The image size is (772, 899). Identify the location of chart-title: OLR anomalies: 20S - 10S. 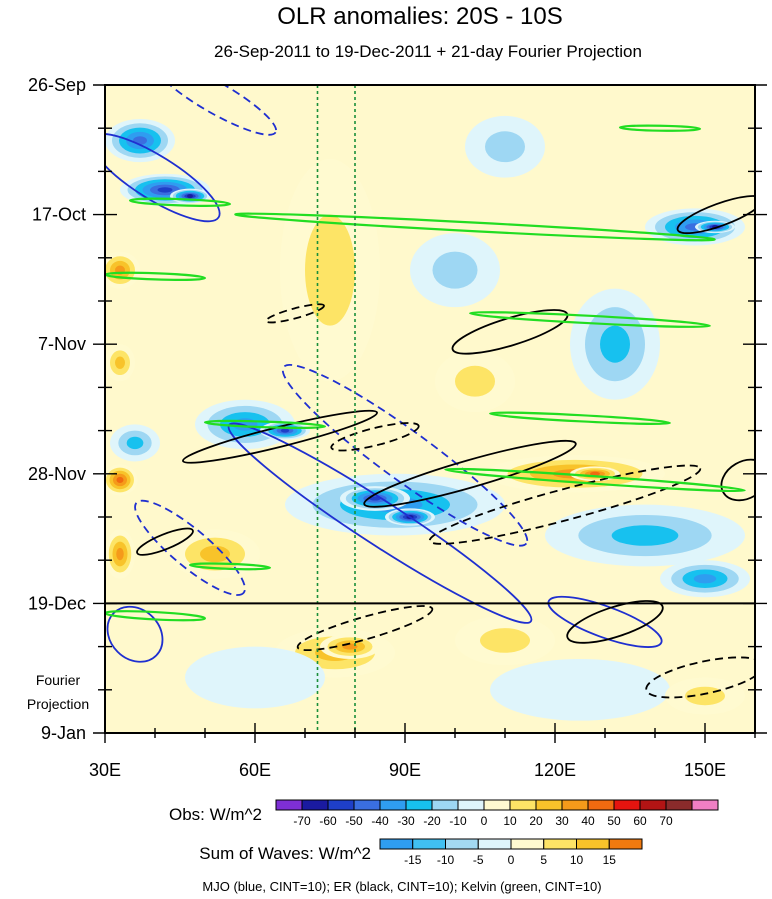
(419, 16).